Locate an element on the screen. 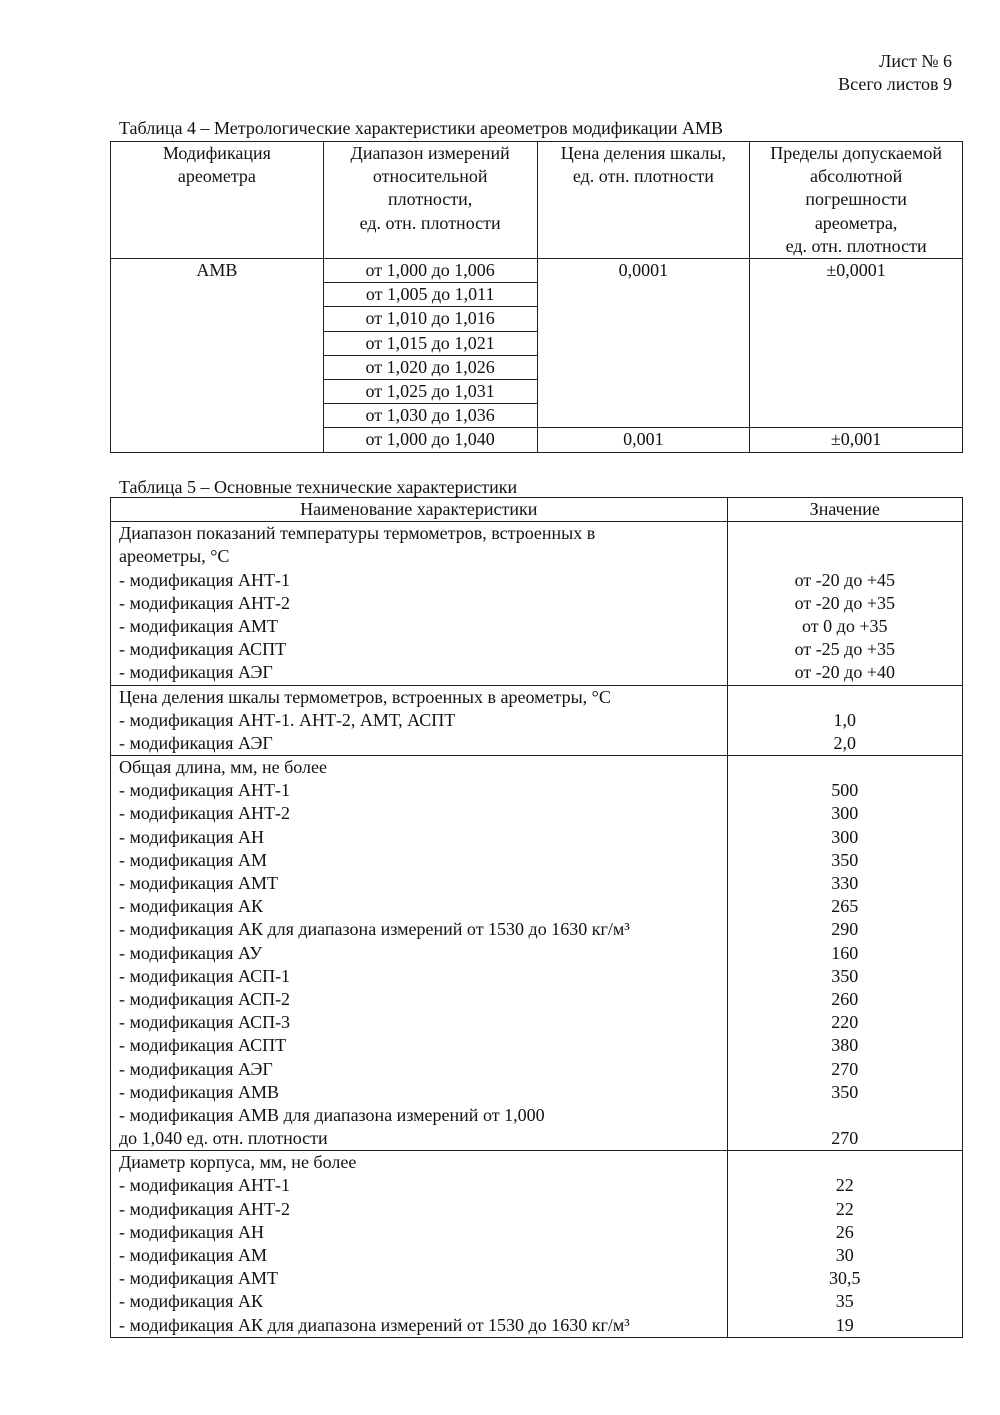  header-line: погрешности is located at coordinates (856, 199).